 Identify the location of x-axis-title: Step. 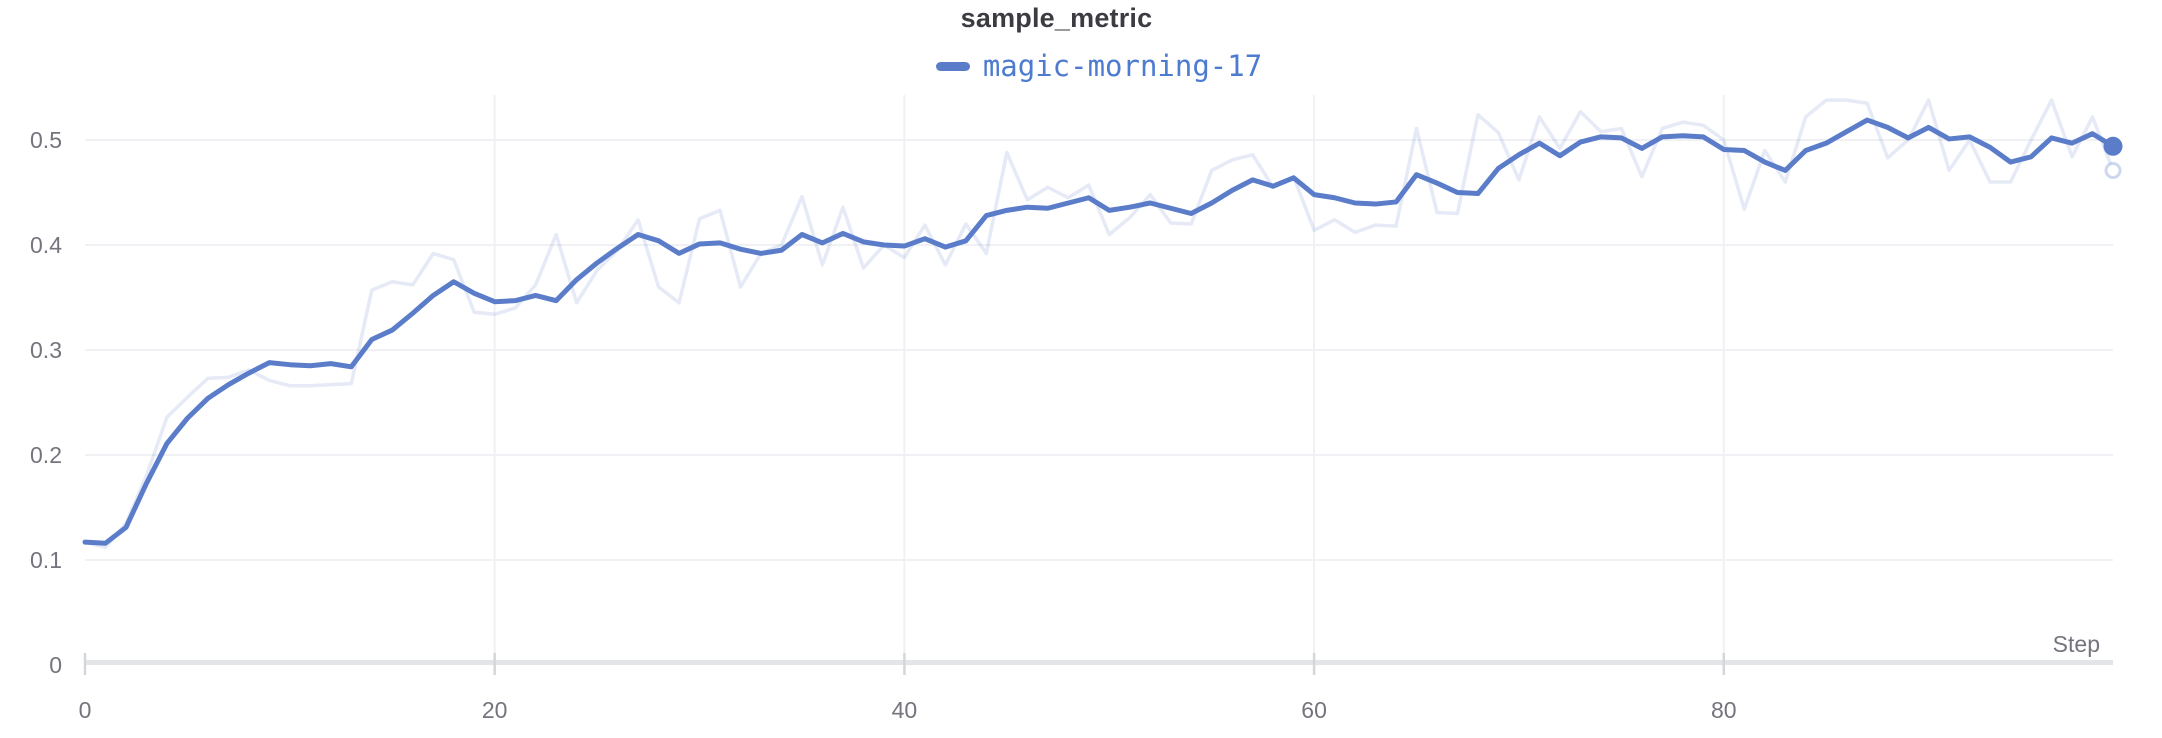
(2076, 644).